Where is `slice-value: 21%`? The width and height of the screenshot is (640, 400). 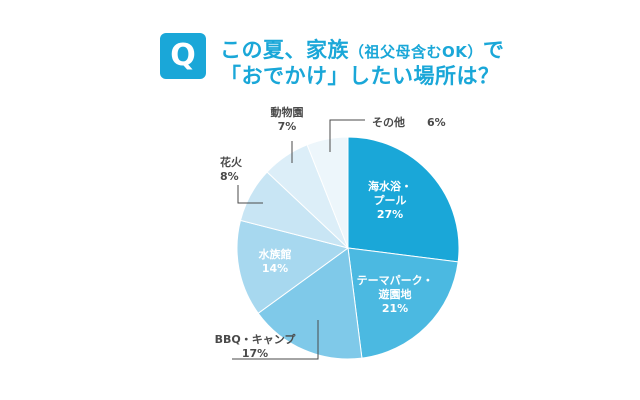 slice-value: 21% is located at coordinates (395, 308).